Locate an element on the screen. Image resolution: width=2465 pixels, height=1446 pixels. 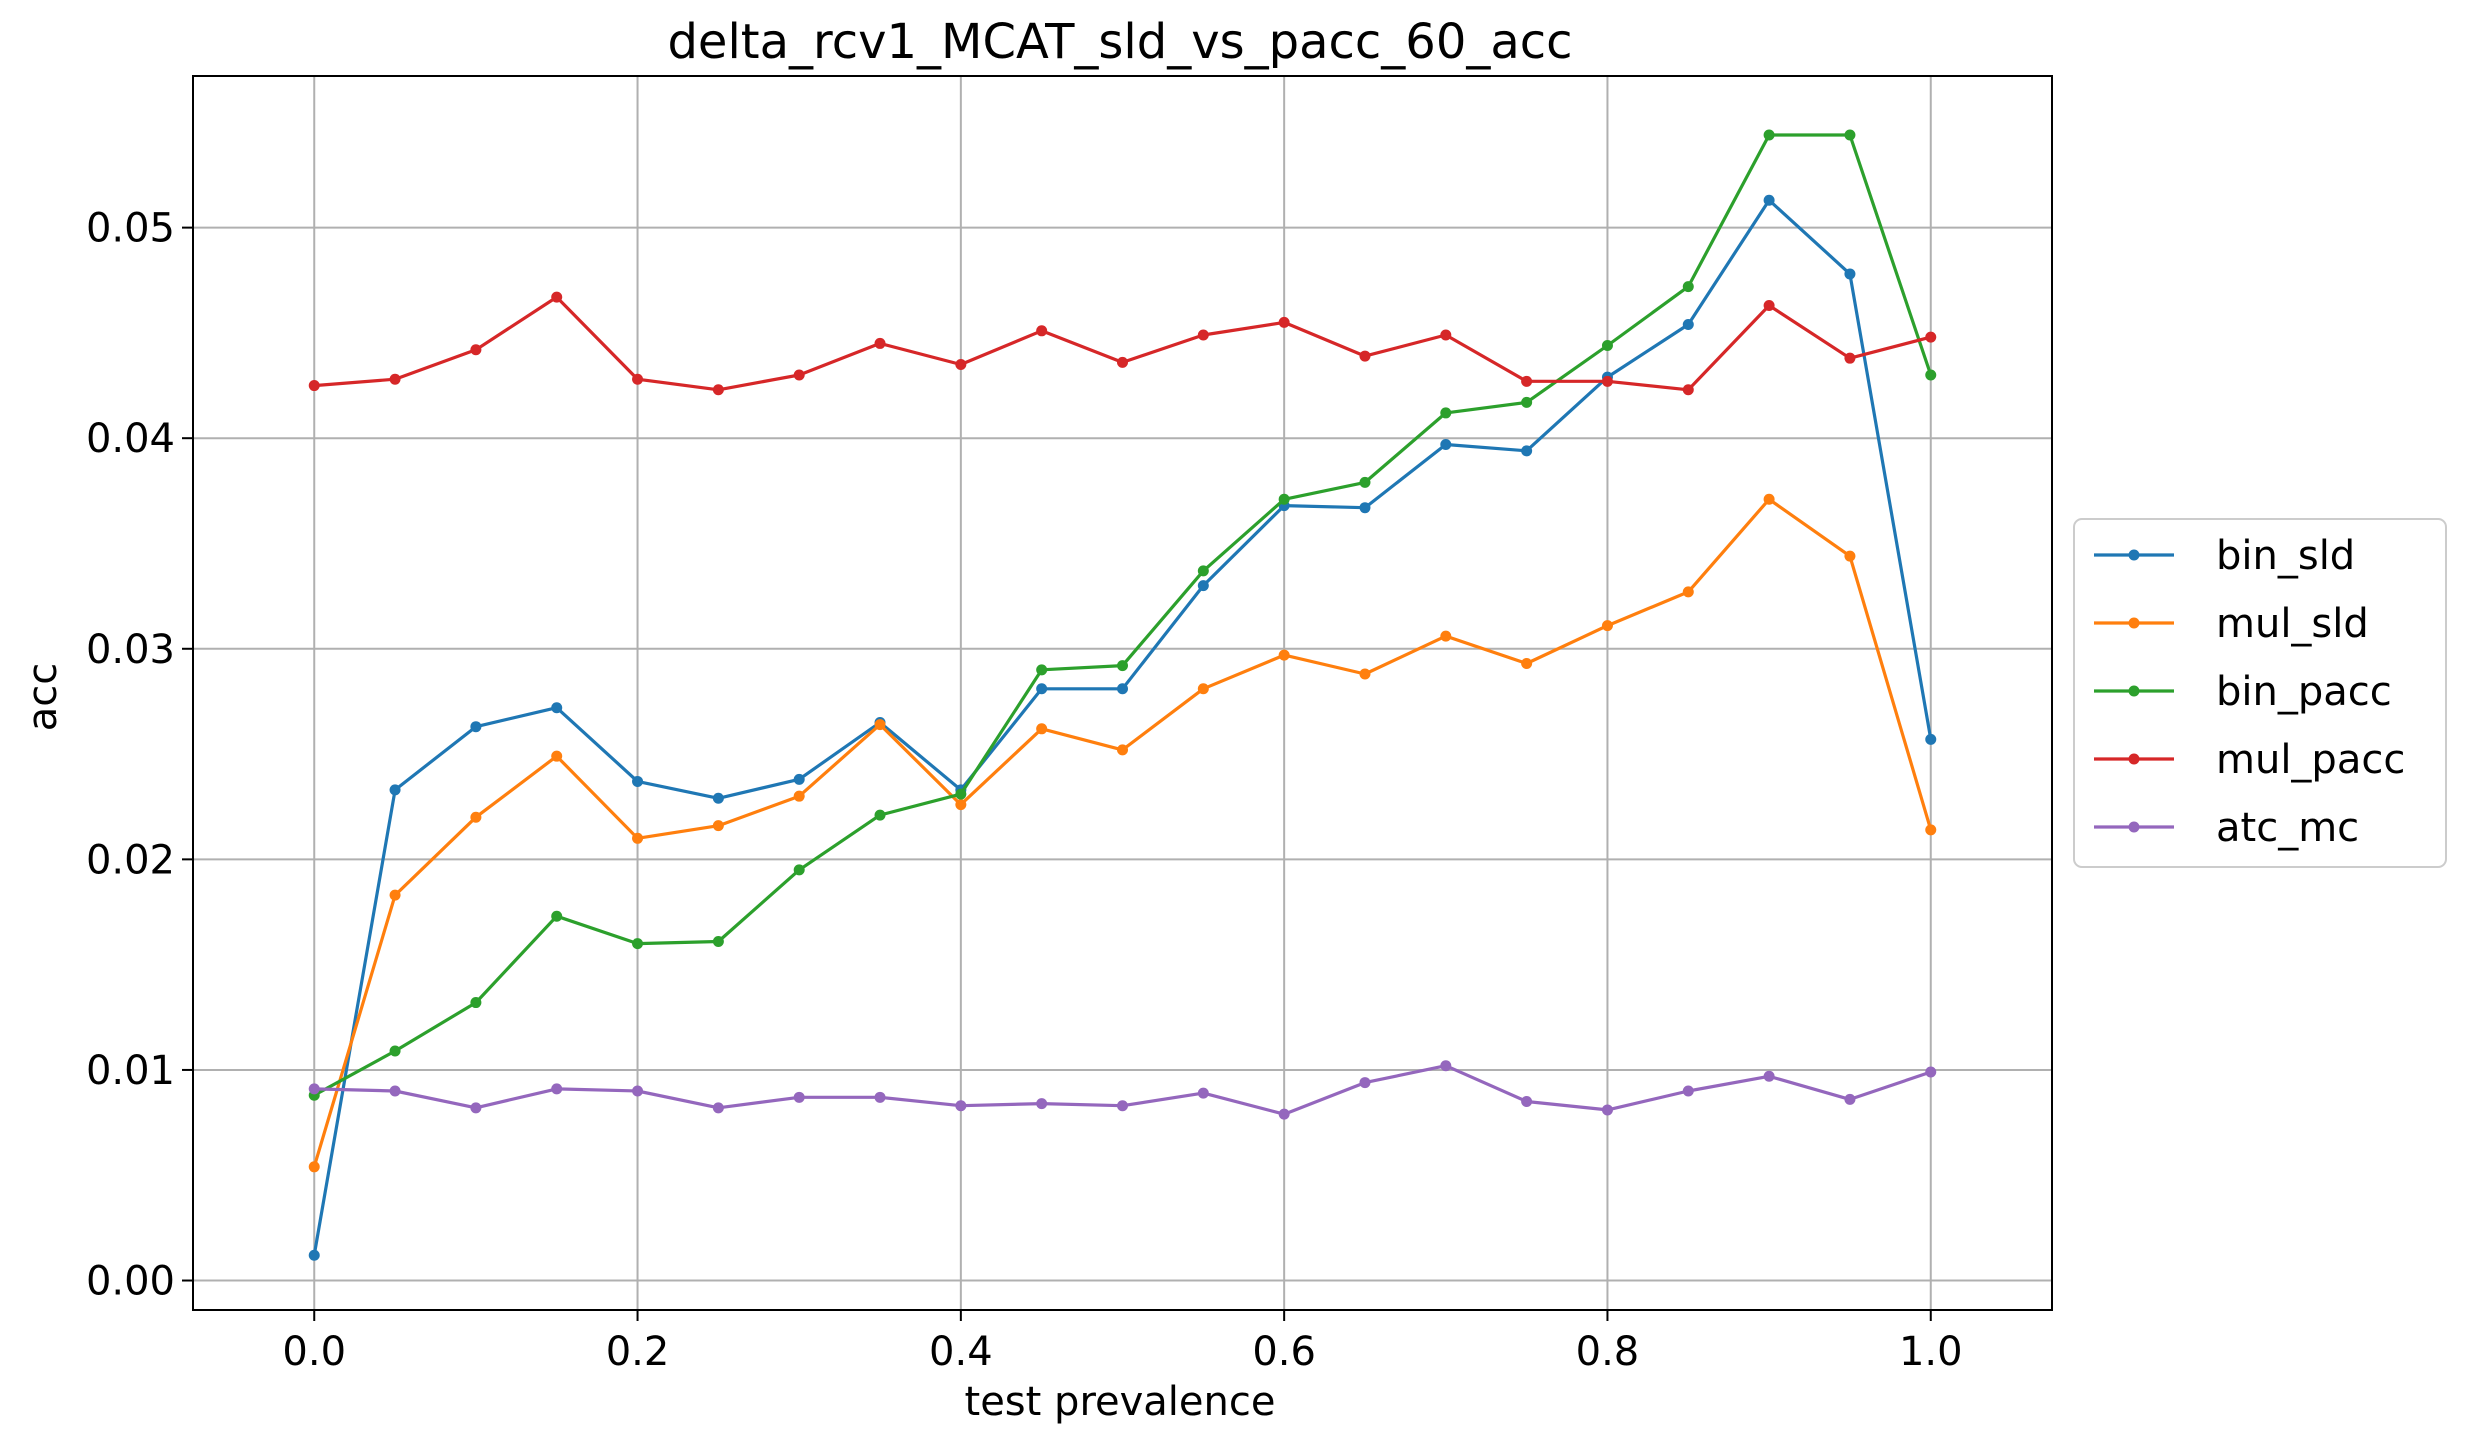
x-tick-label: 0.0 is located at coordinates (314, 1352).